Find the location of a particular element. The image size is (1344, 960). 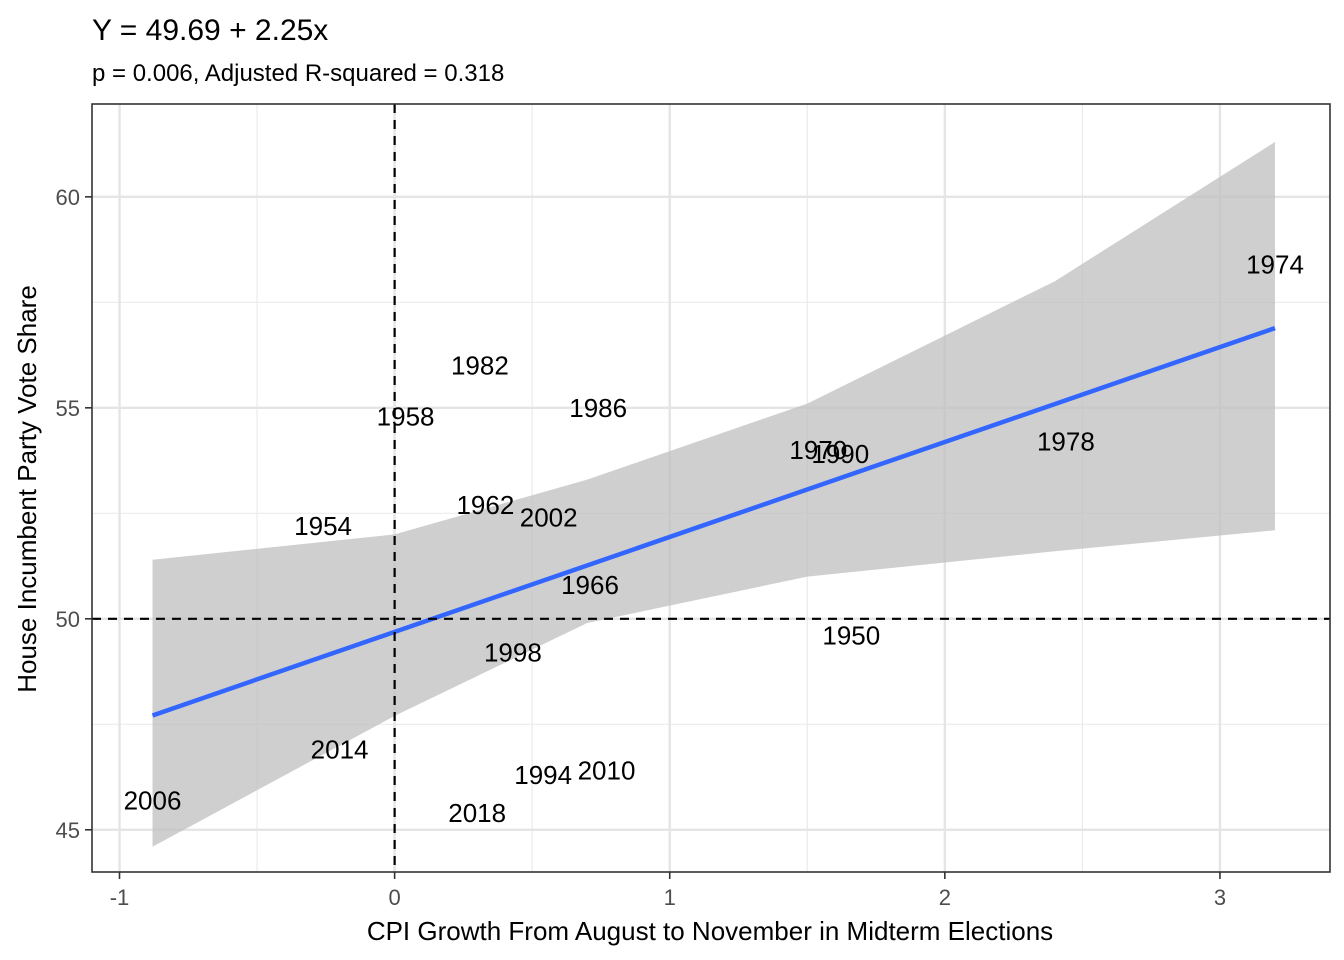

point-label-2014: 2014 is located at coordinates (340, 750).